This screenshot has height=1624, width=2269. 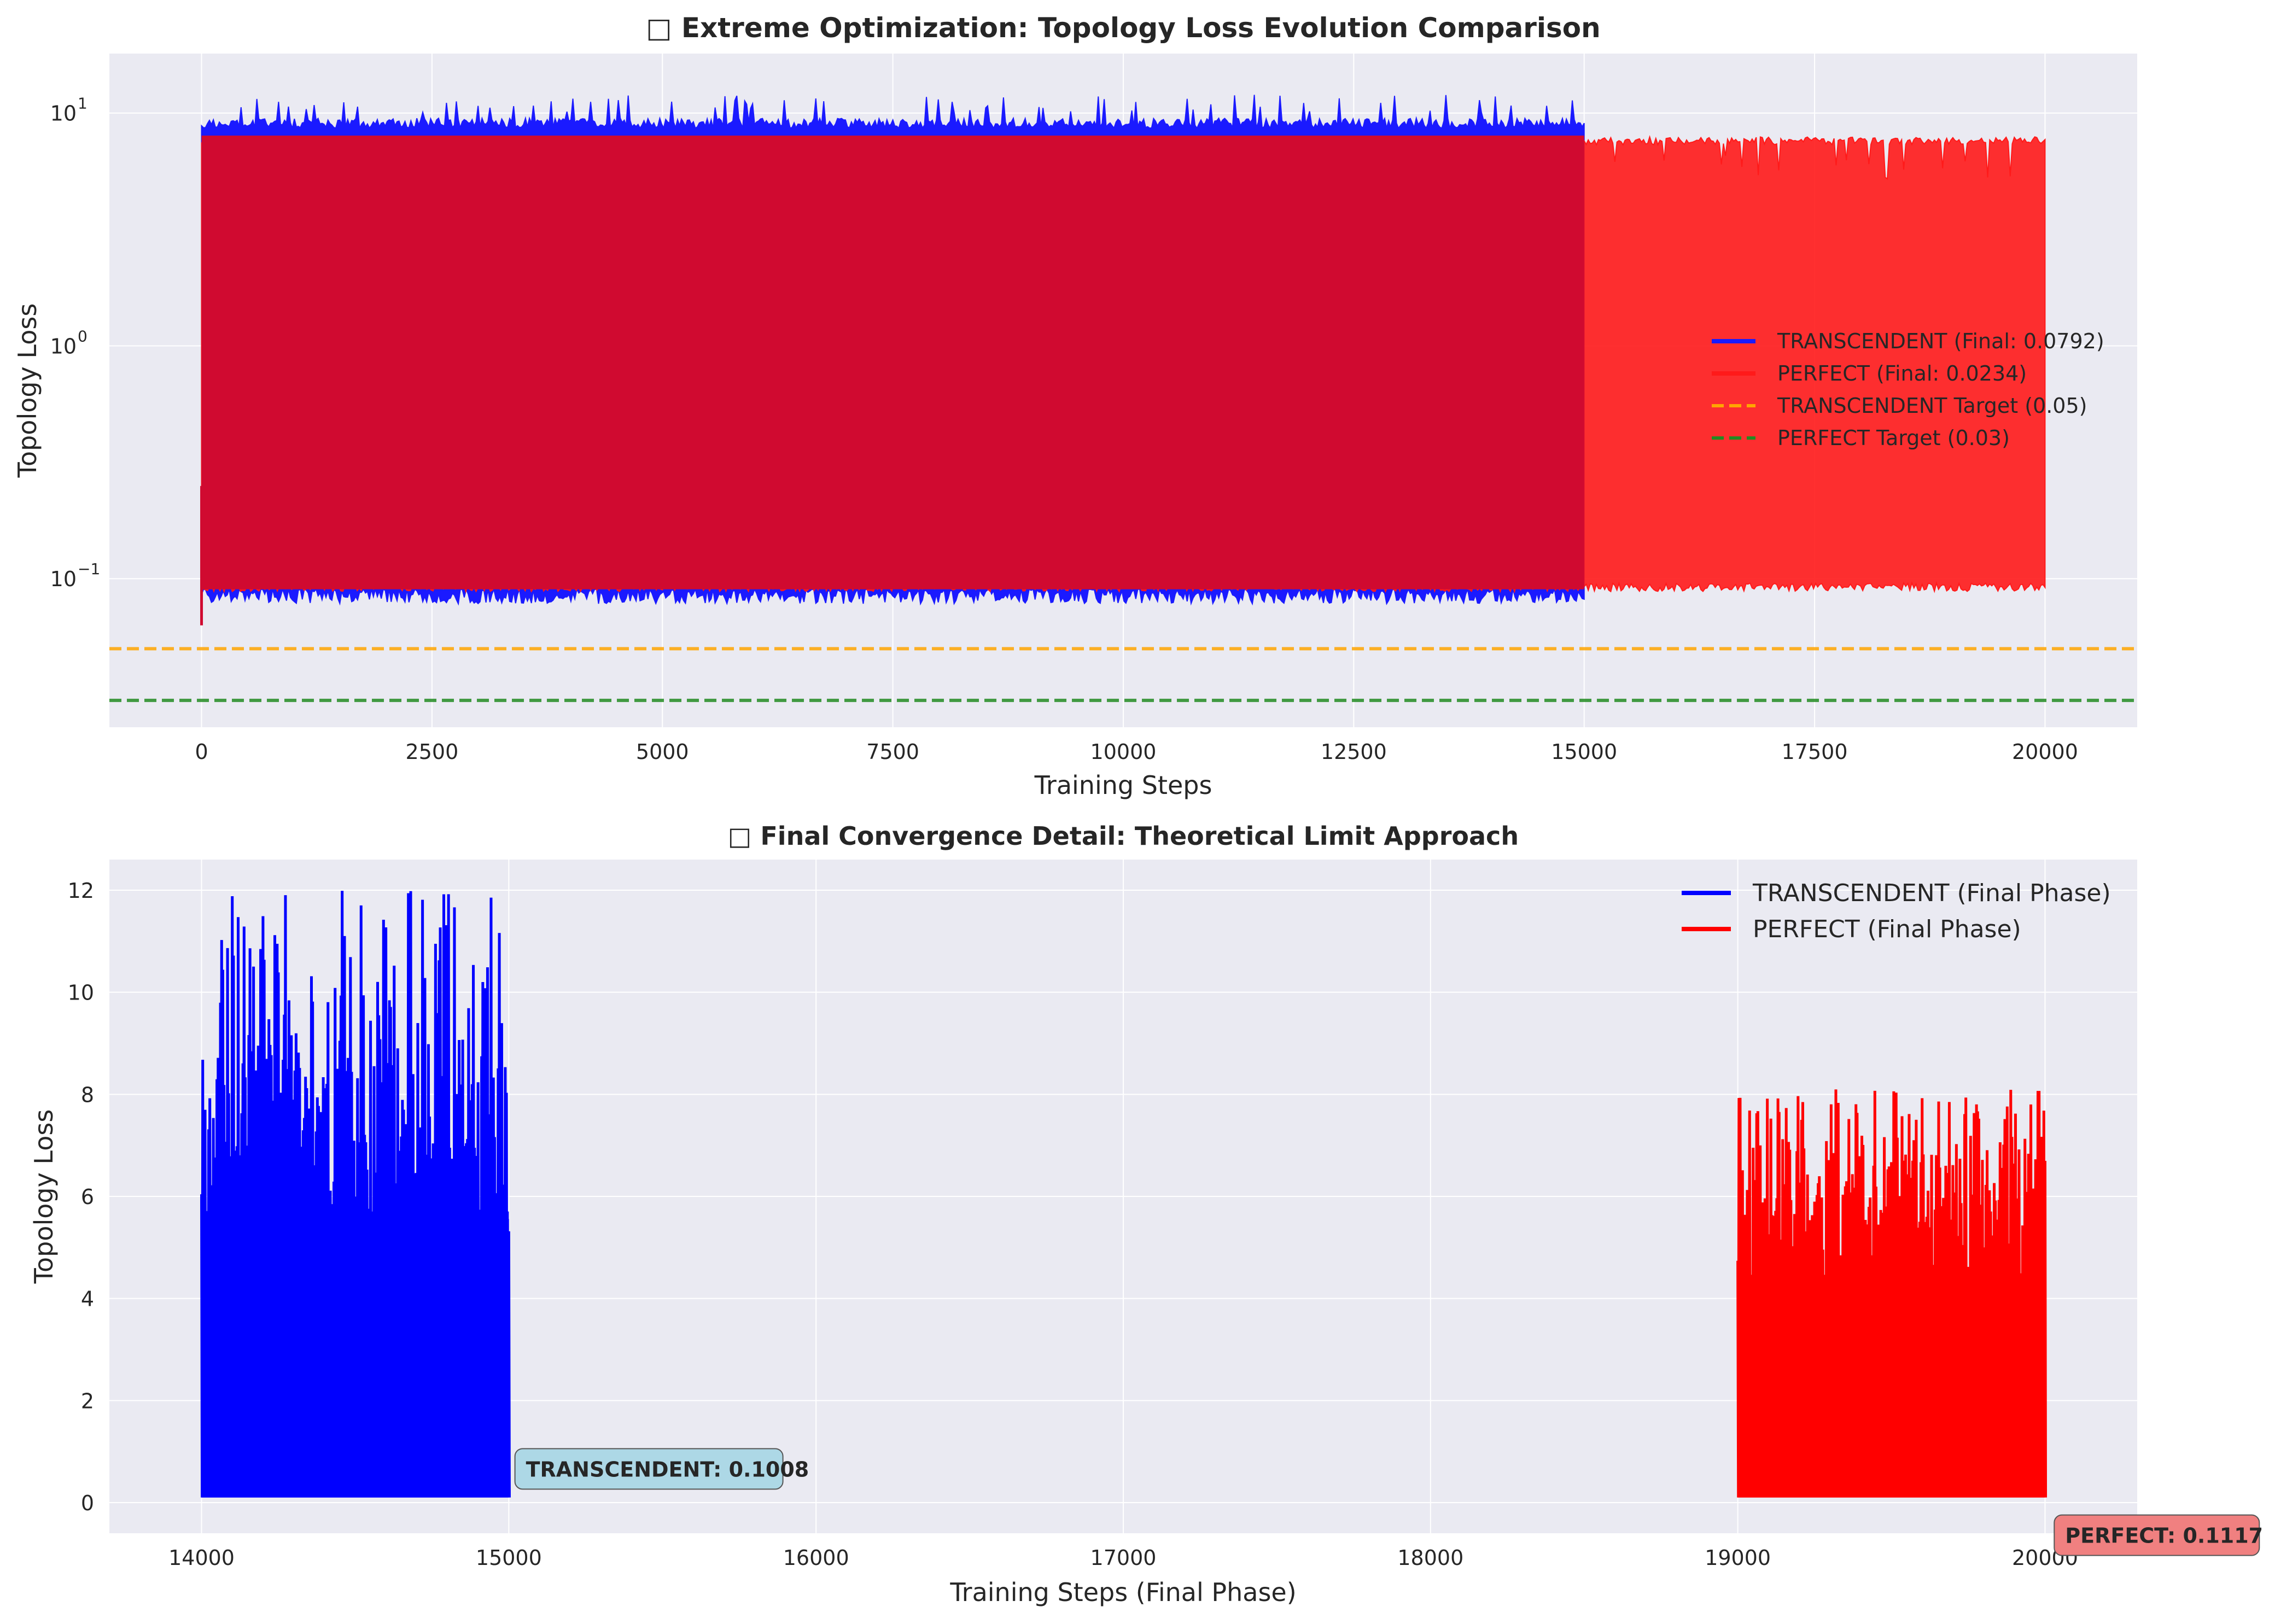 What do you see at coordinates (87, 1095) in the screenshot?
I see `bottom-y-tick-label: 8` at bounding box center [87, 1095].